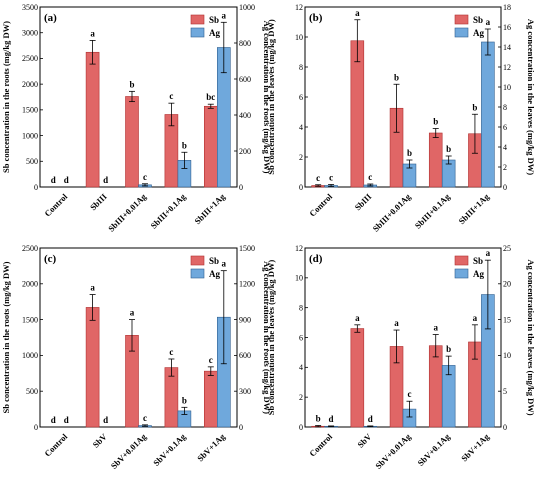  Describe the element at coordinates (392, 212) in the screenshot. I see `category-label: SbIII+0.01Ag` at that location.